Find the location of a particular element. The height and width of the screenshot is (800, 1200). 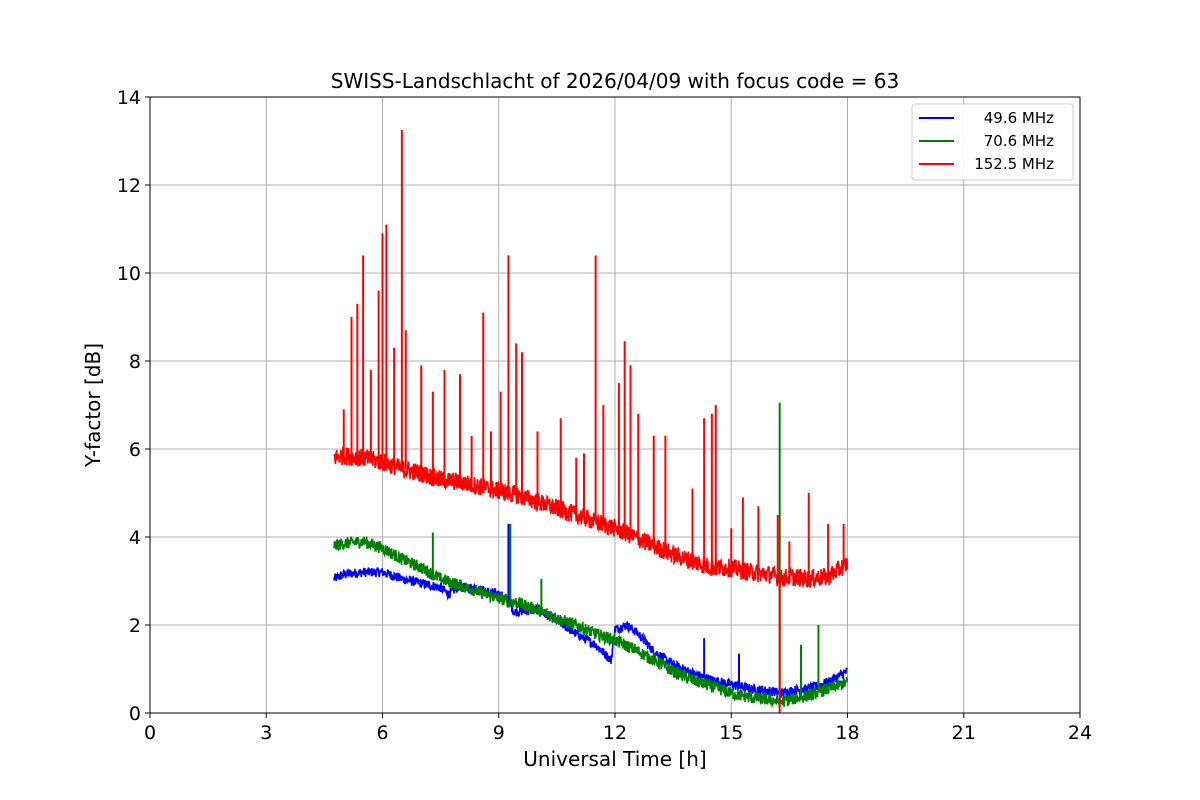

y-tick-label: 14 is located at coordinates (129, 98).